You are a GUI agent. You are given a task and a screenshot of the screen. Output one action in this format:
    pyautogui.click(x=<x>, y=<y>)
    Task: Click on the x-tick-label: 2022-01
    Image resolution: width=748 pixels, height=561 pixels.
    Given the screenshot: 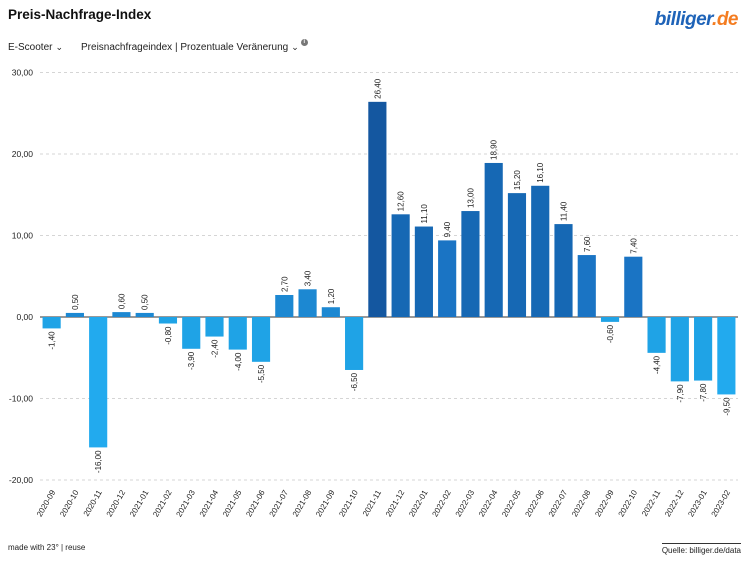 What is the action you would take?
    pyautogui.click(x=418, y=503)
    